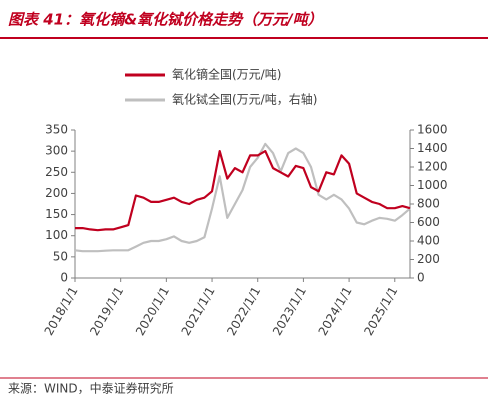 The width and height of the screenshot is (488, 400). What do you see at coordinates (56, 130) in the screenshot?
I see `y-tick-label: 350` at bounding box center [56, 130].